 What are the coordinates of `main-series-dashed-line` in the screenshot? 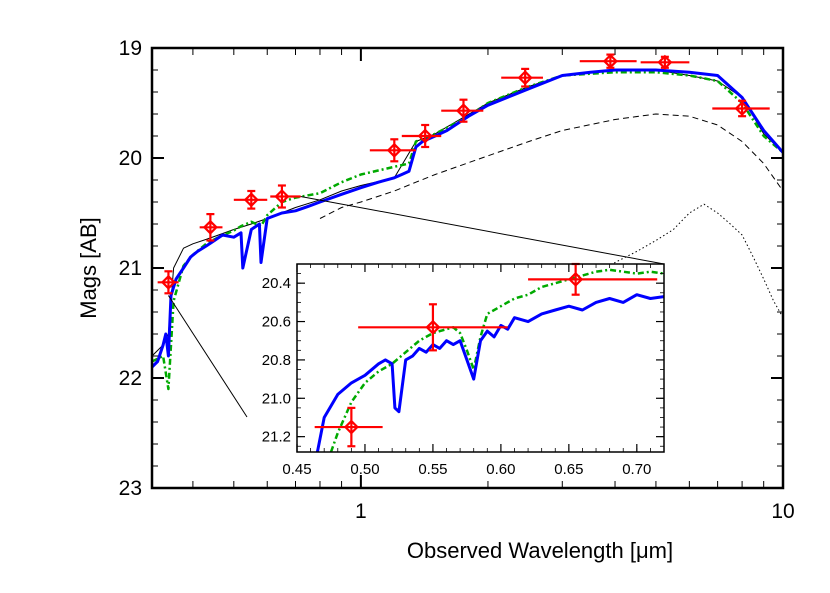 It's located at (551, 166).